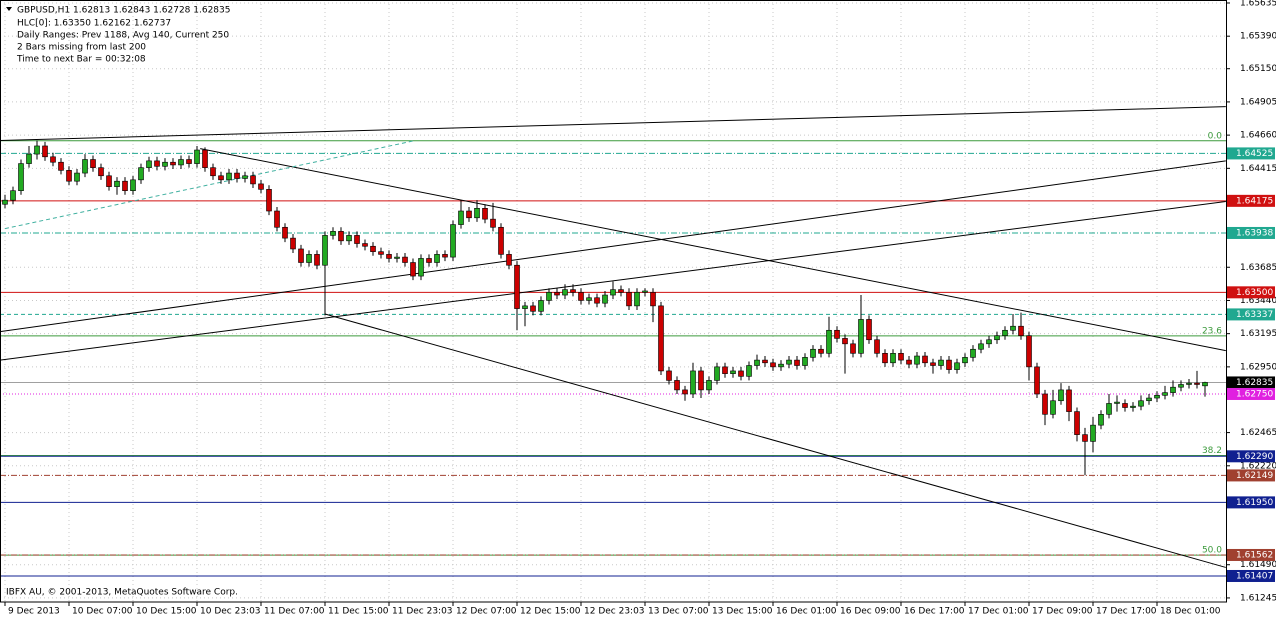 The width and height of the screenshot is (1276, 619). Describe the element at coordinates (1258, 4) in the screenshot. I see `y-tick-label: 1.65635` at that location.